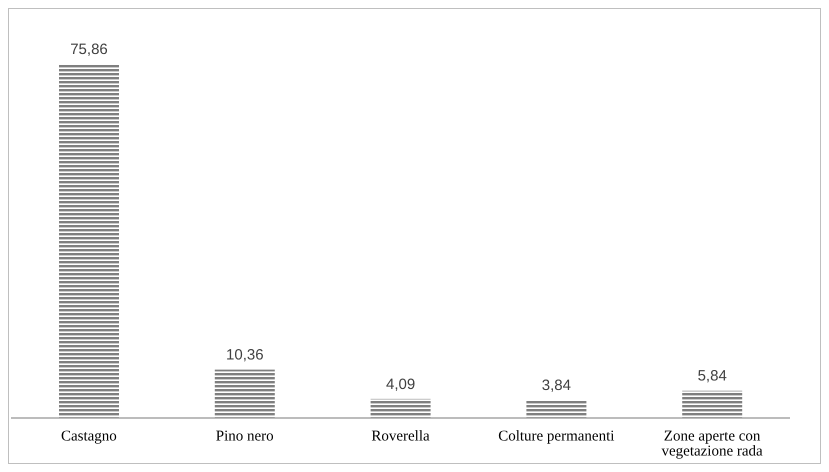  I want to click on data-label: 5,84, so click(712, 376).